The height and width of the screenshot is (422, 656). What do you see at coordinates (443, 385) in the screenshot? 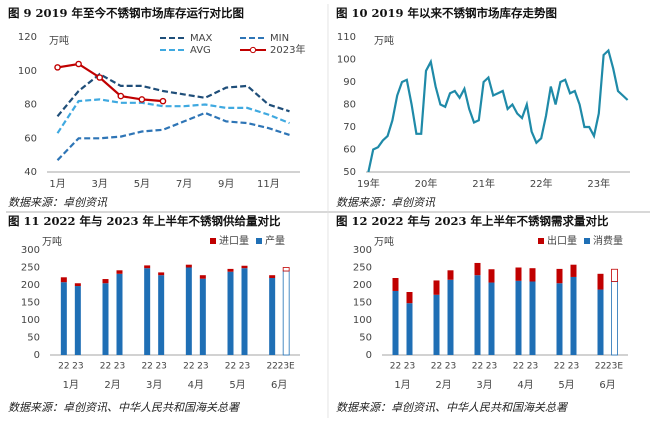
I see `group-label: 2月` at bounding box center [443, 385].